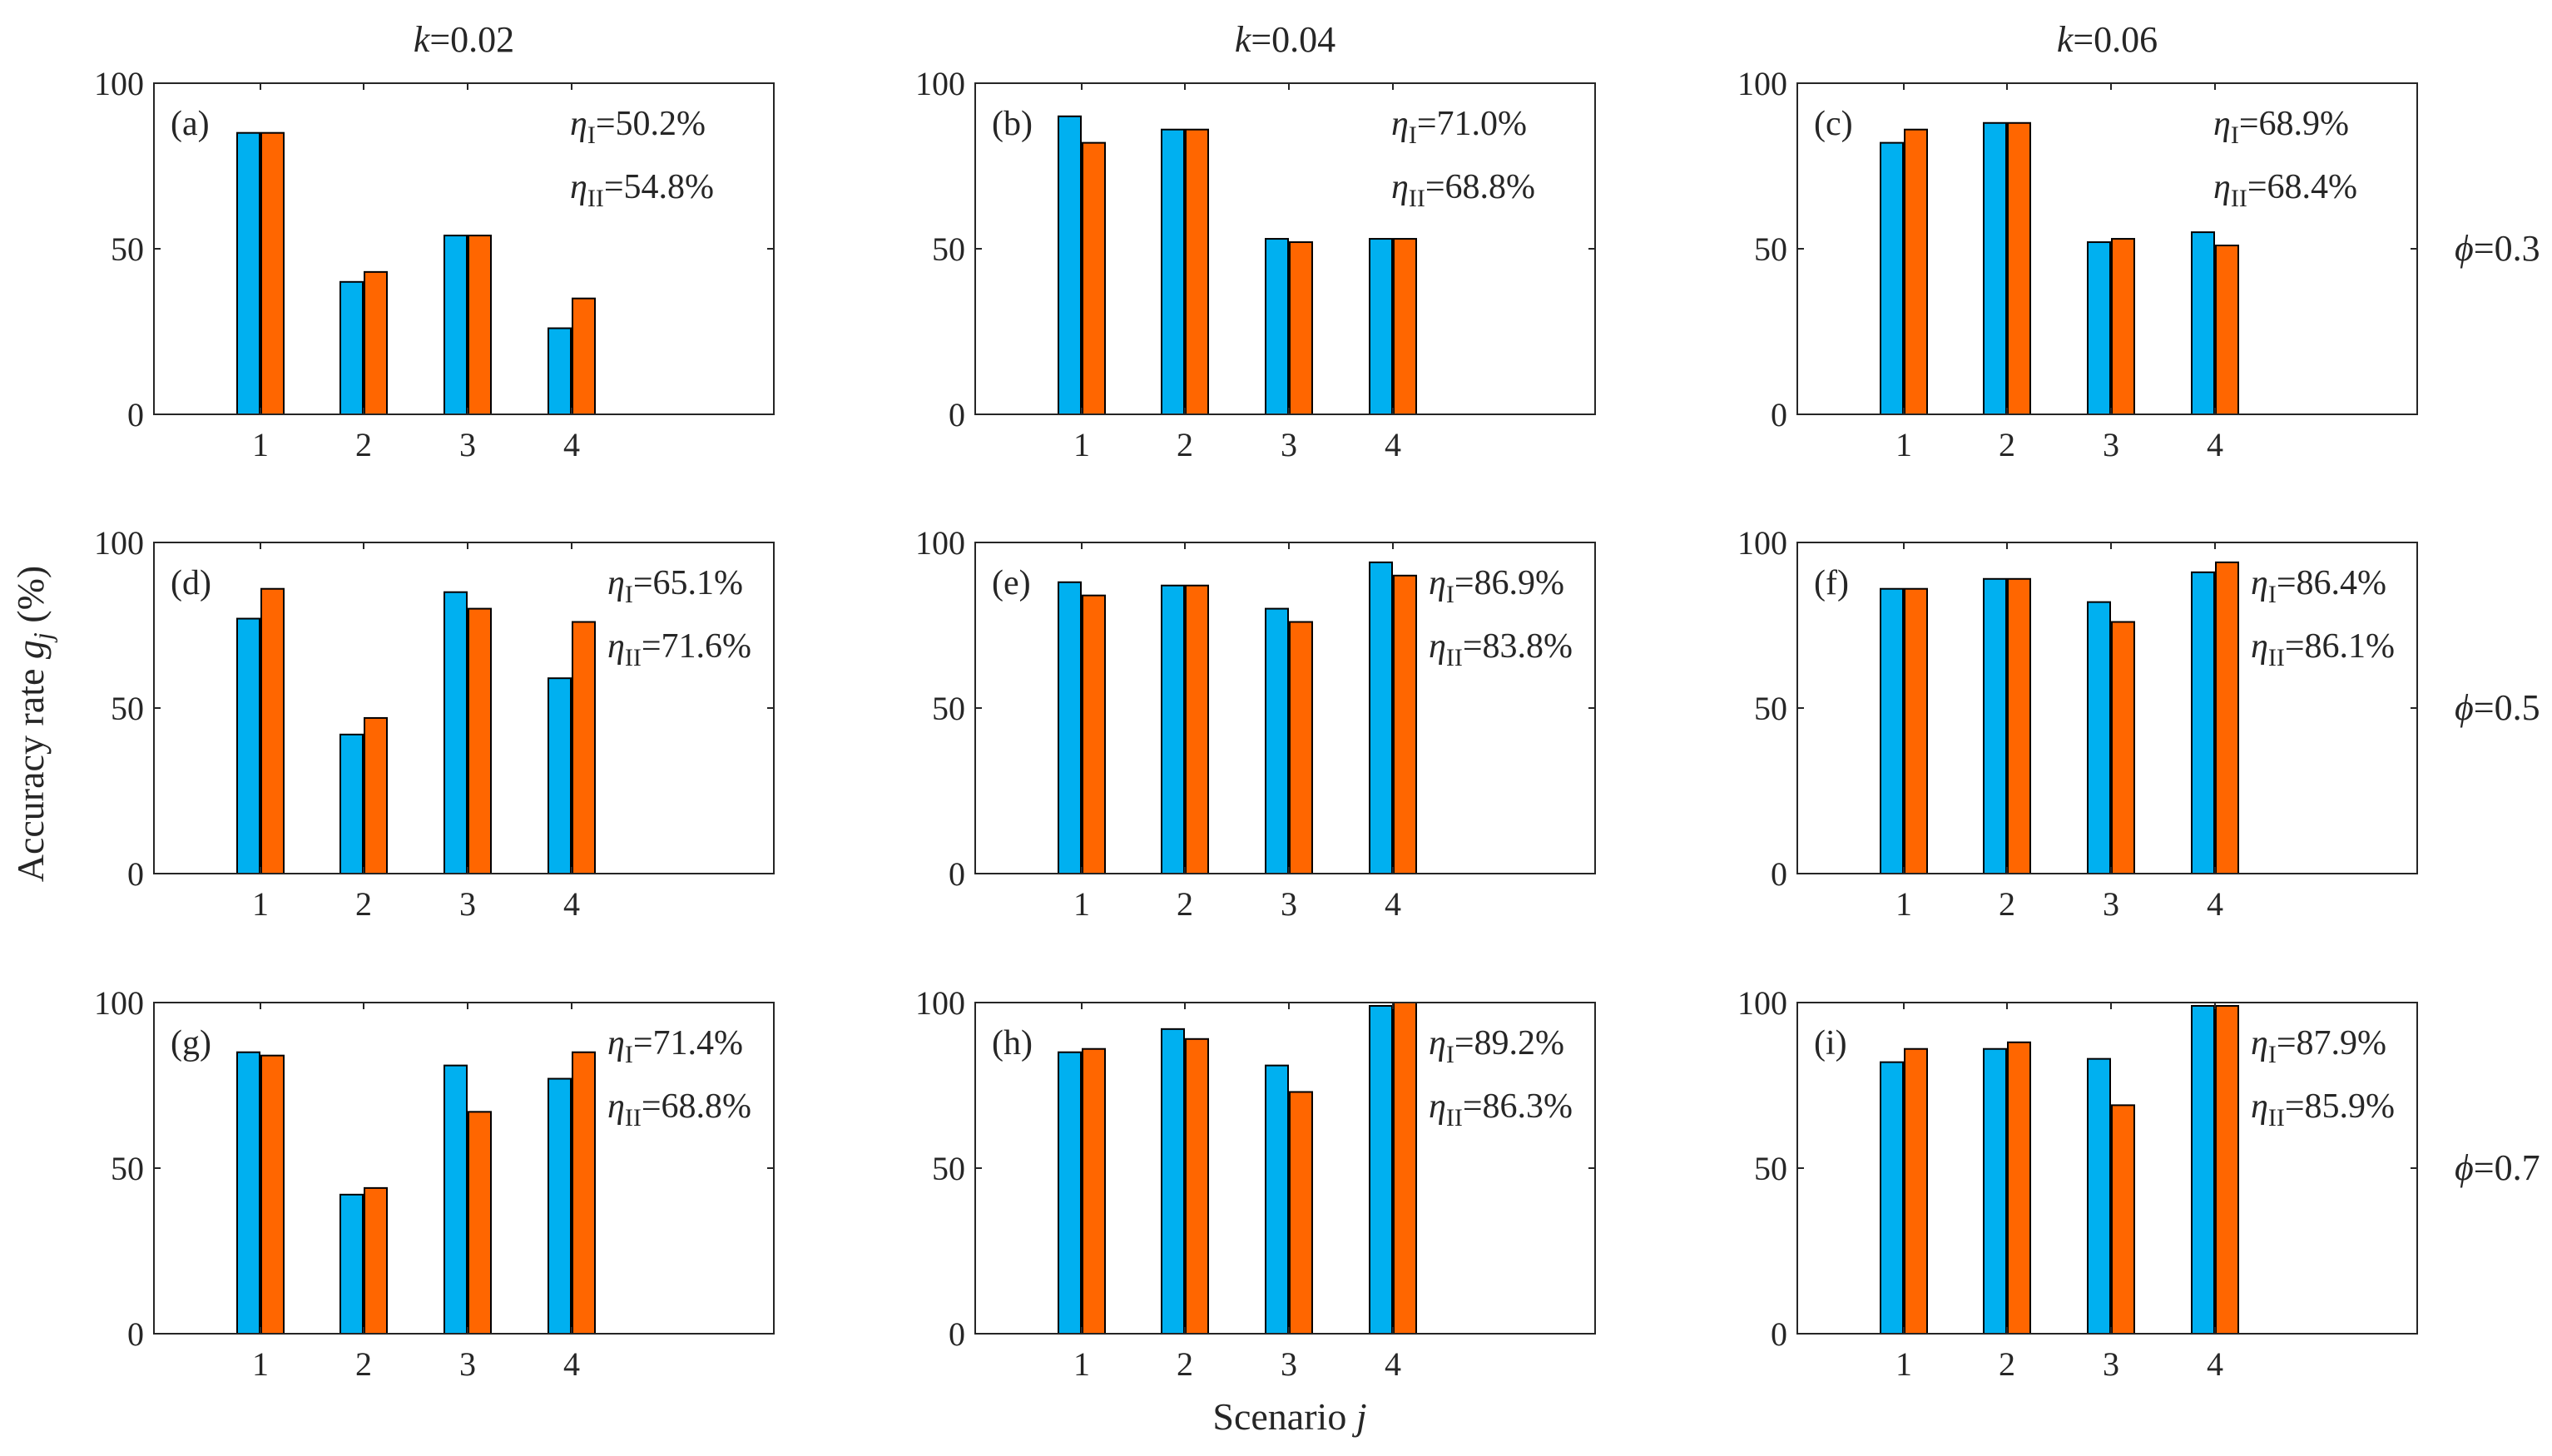  Describe the element at coordinates (1501, 1109) in the screenshot. I see `eta-II-annotation: ηII=86.3%` at that location.